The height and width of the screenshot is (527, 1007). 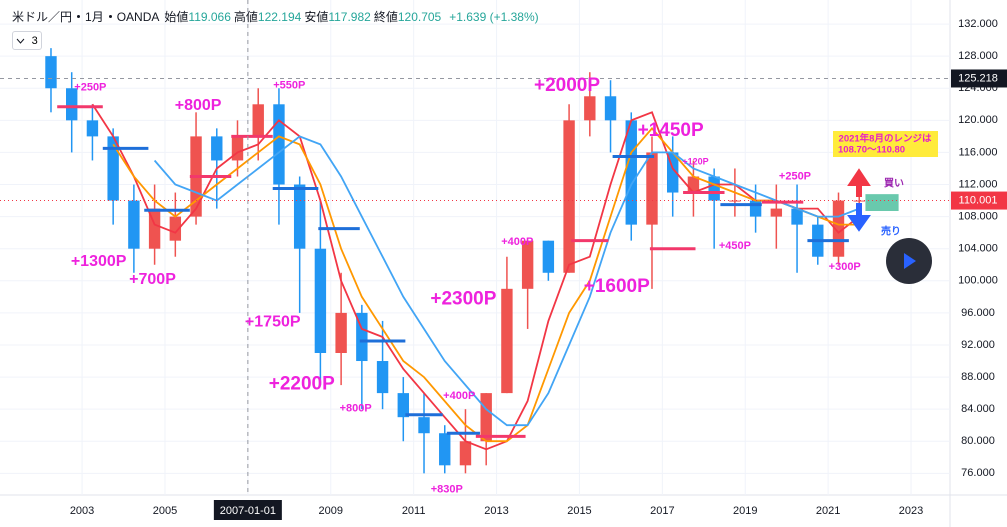 I want to click on annotation: +120P, so click(x=695, y=161).